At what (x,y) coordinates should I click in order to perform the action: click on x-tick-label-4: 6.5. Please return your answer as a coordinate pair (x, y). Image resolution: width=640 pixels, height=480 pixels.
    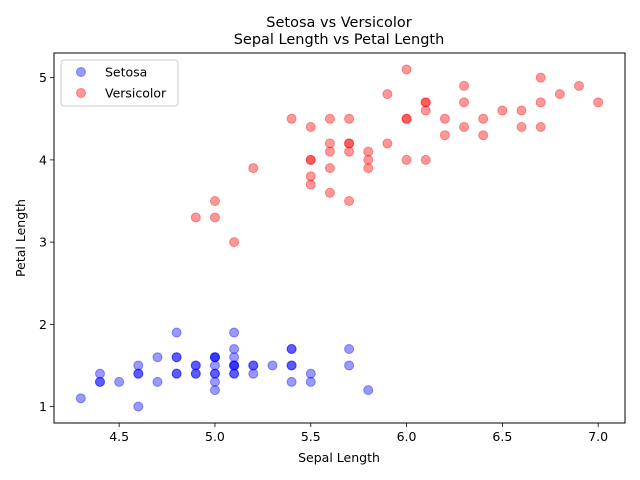
    Looking at the image, I should click on (502, 436).